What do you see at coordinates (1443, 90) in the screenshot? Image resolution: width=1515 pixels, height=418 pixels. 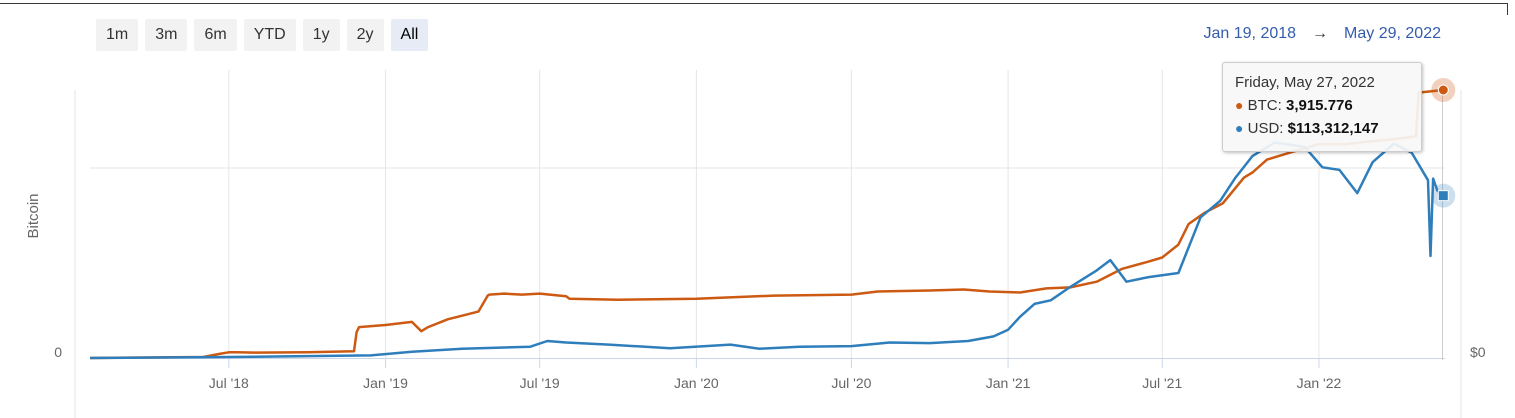 I see `btc-hover-point` at bounding box center [1443, 90].